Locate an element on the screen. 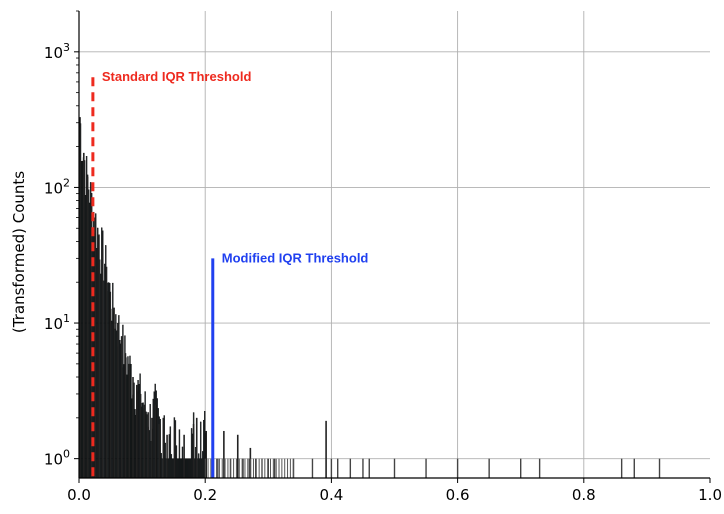 The height and width of the screenshot is (514, 724). y-tick-label-2: 10² is located at coordinates (57, 186).